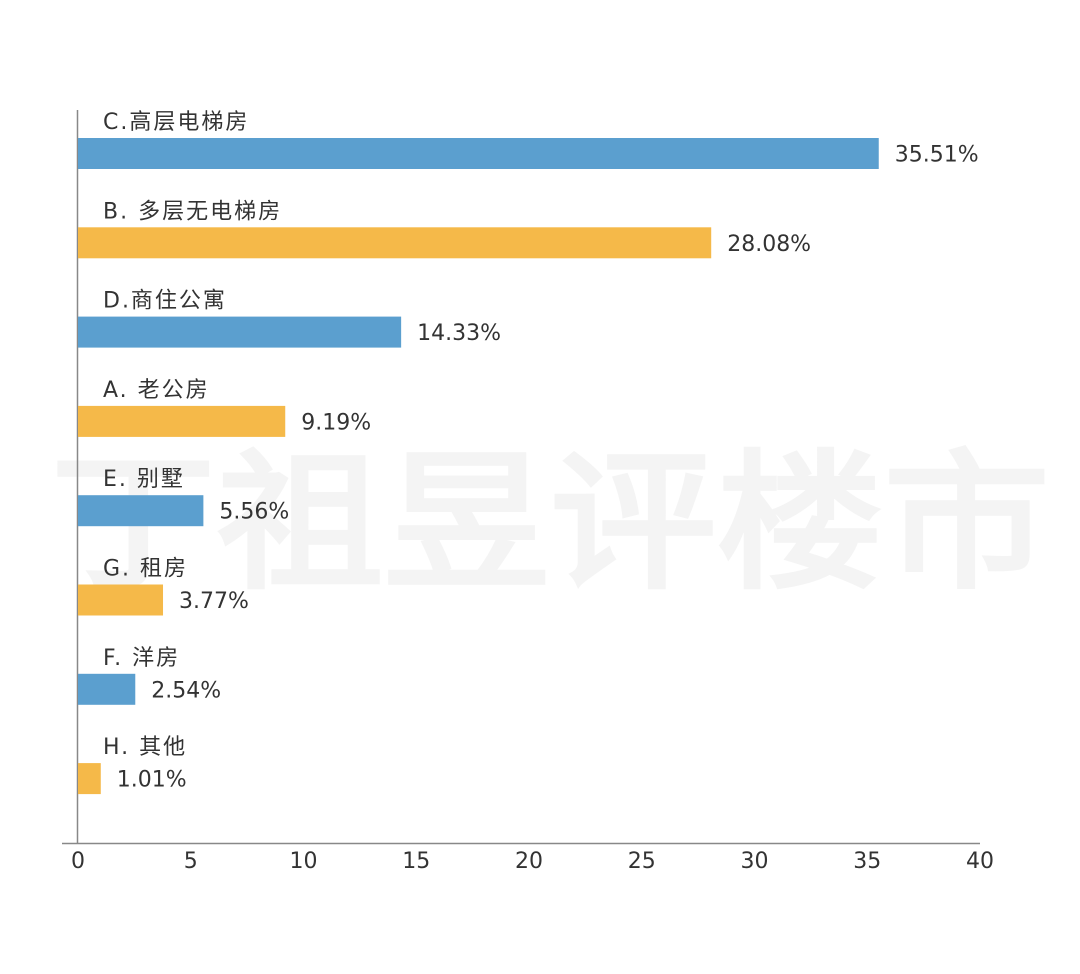 This screenshot has height=974, width=1080. Describe the element at coordinates (191, 861) in the screenshot. I see `x-tick-label: 5` at that location.